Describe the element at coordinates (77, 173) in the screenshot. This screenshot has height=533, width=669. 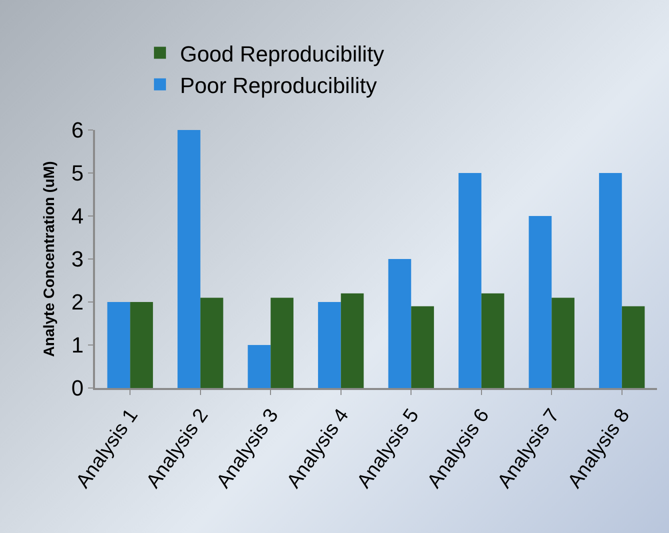
I see `y-tick-label: 5` at that location.